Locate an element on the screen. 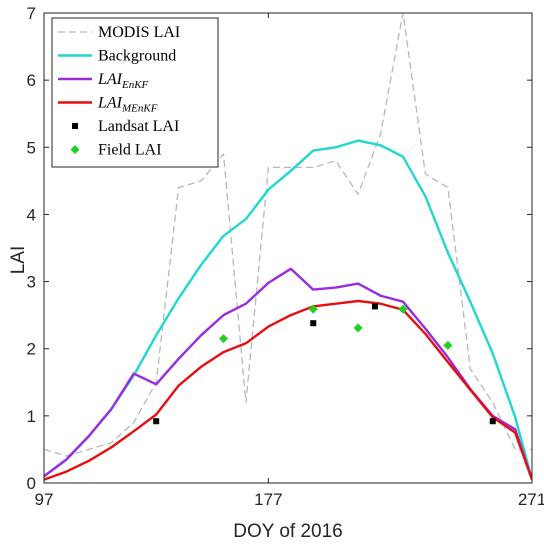 This screenshot has width=544, height=550. x-axis-label: DOY of 2016 is located at coordinates (288, 531).